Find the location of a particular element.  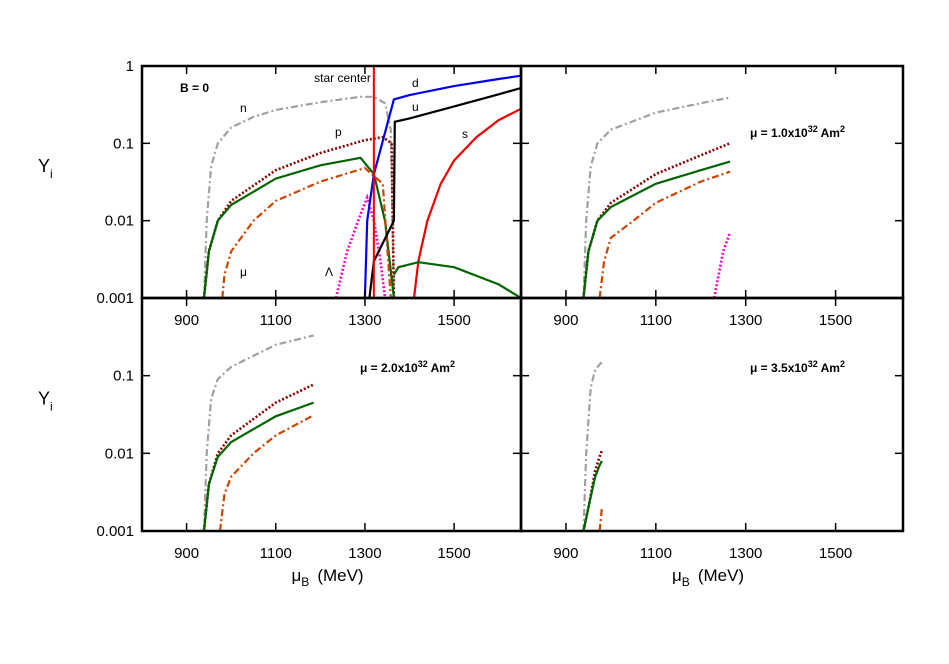

curve-label: n is located at coordinates (243, 108).